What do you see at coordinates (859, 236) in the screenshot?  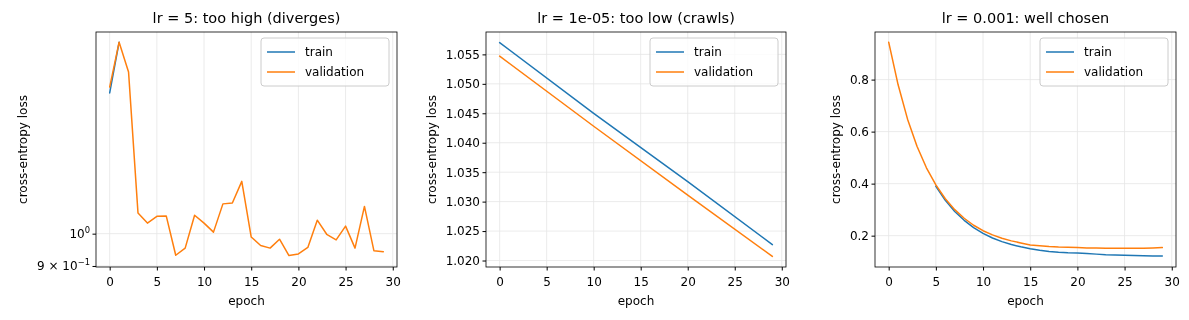 I see `y-tick-label: 0.2` at bounding box center [859, 236].